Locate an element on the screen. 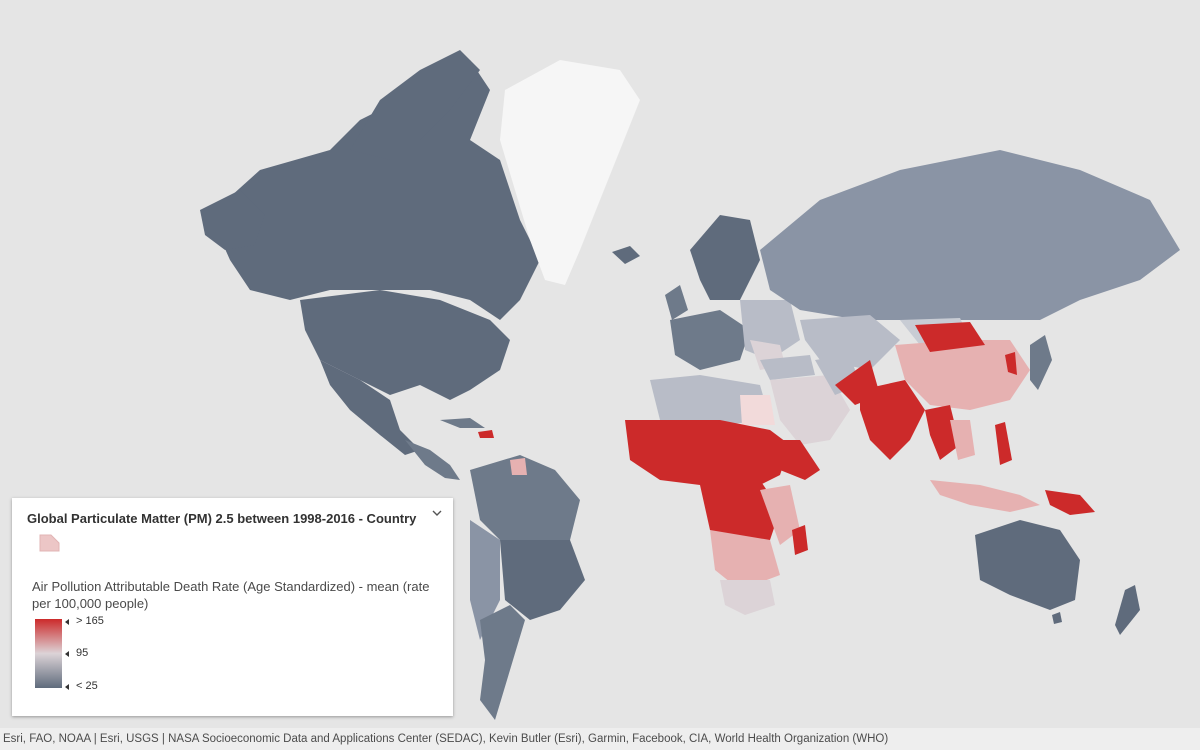 Image resolution: width=1200 pixels, height=750 pixels. region-middle-east is located at coordinates (810, 410).